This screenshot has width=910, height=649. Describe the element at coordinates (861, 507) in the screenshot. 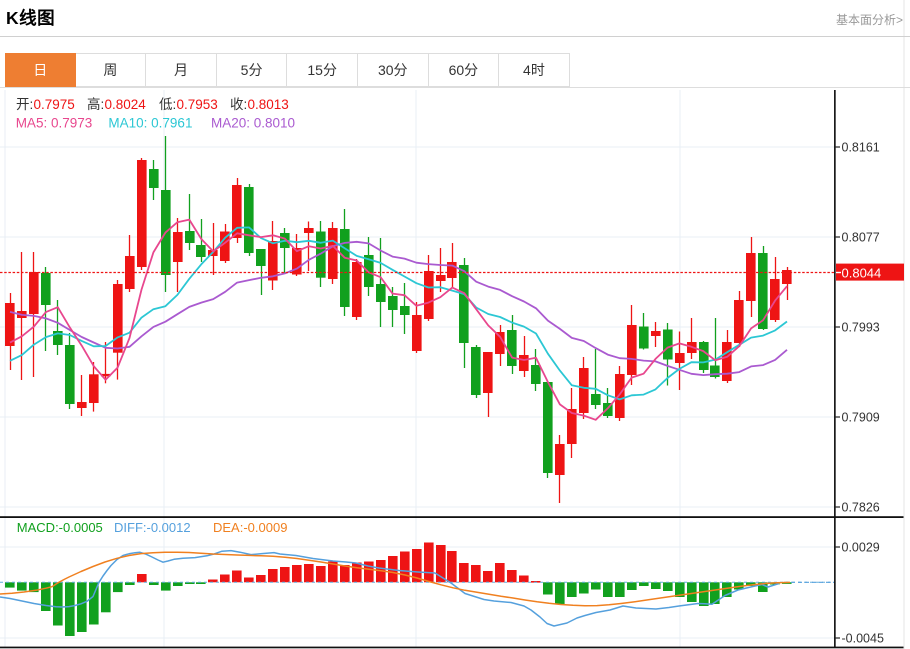

I see `svg-text: 0.7826` at that location.